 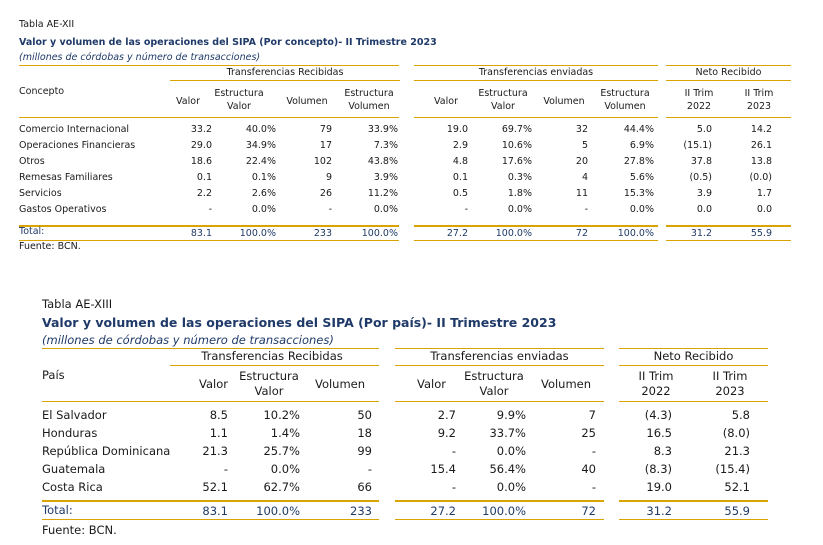 What do you see at coordinates (513, 233) in the screenshot?
I see `table1-total-e-ev: 100.0%` at bounding box center [513, 233].